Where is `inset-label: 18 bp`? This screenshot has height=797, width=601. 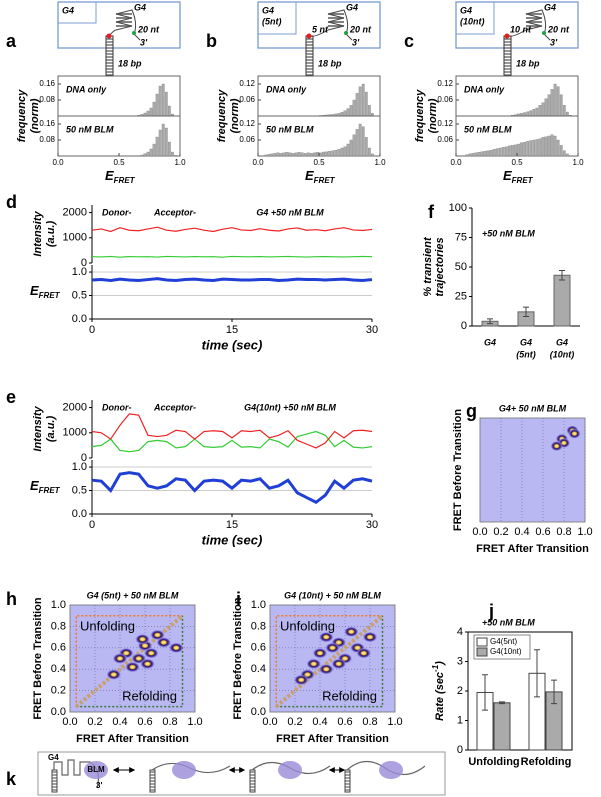
inset-label: 18 bp is located at coordinates (528, 63).